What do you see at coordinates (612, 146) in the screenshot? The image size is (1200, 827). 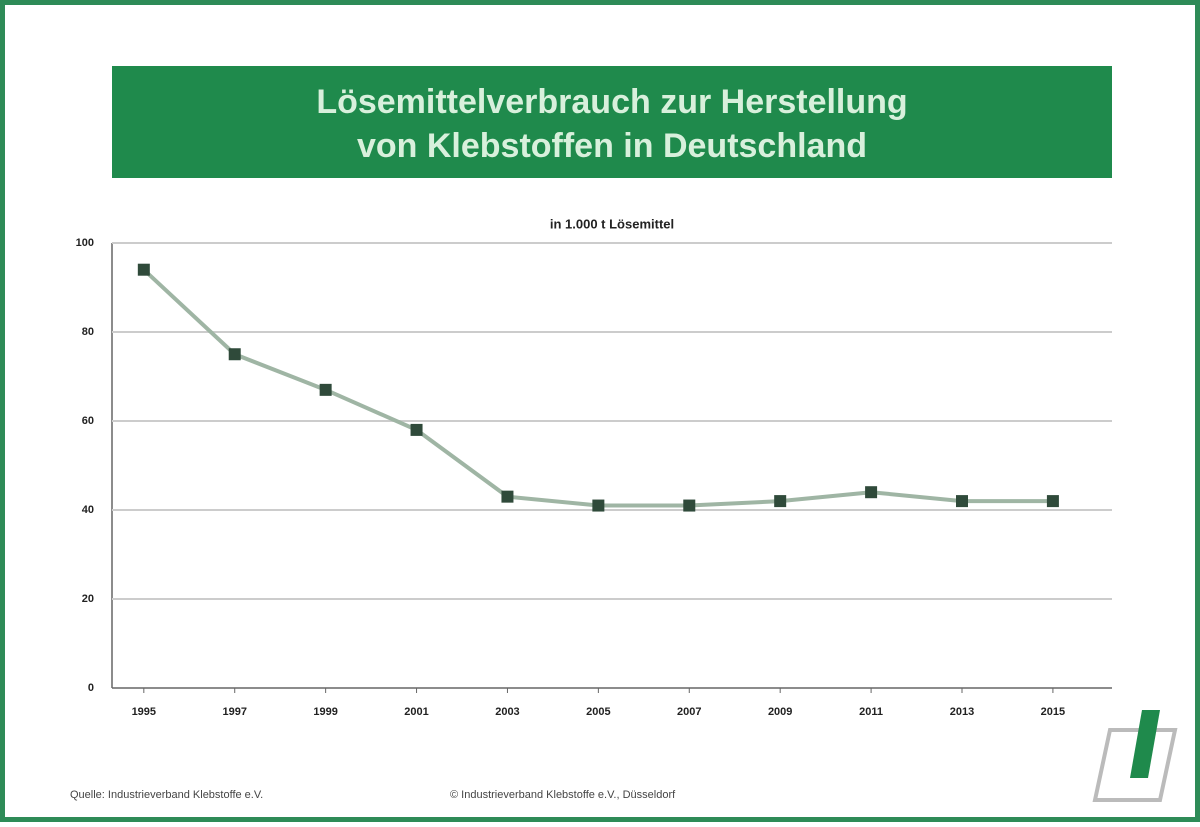 I see `chart-title-line-2: von Klebstoffen in Deutschland` at bounding box center [612, 146].